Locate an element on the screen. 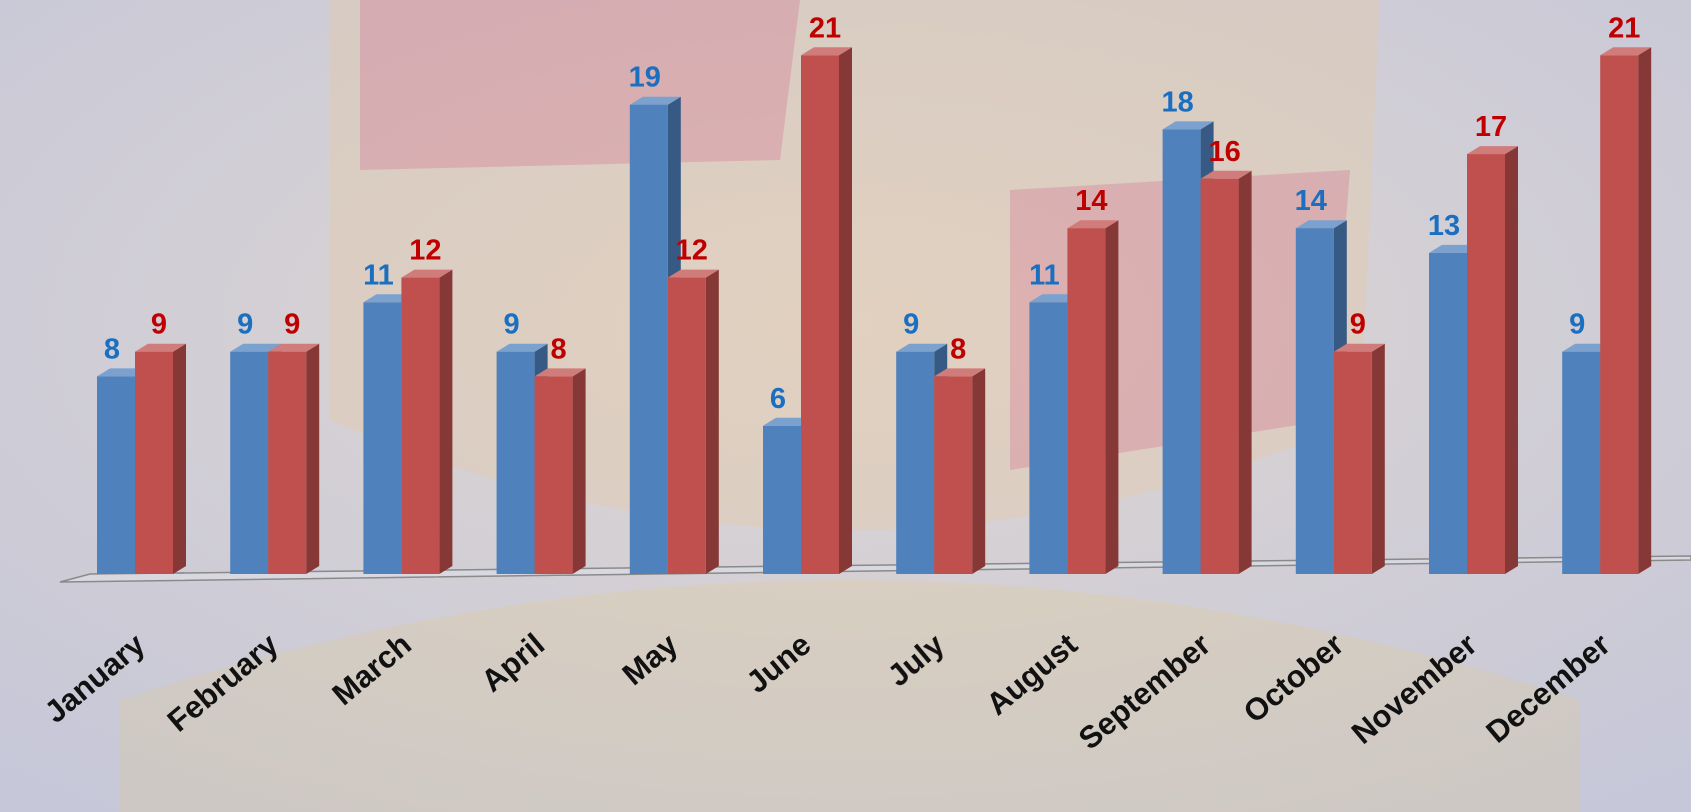 This screenshot has width=1691, height=812. data-label: 13 is located at coordinates (1444, 226).